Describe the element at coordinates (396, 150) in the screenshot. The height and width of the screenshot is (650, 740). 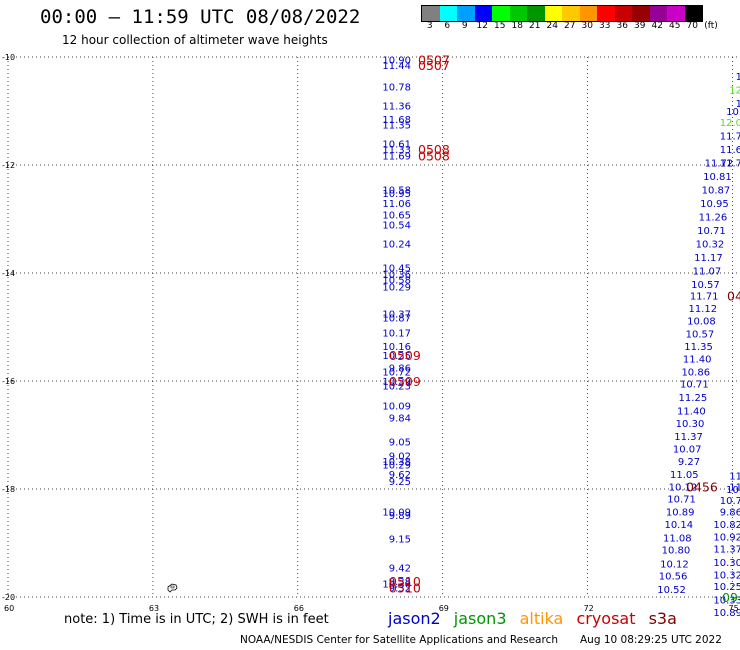
I see `swh-label: 11.33` at that location.